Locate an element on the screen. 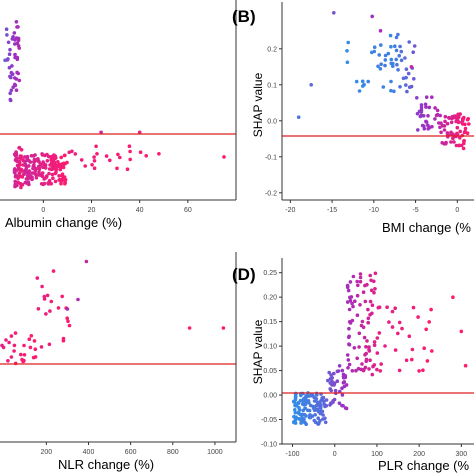  panel-c-x-ticks: 200 400 600 800 1000 is located at coordinates (132, 449).